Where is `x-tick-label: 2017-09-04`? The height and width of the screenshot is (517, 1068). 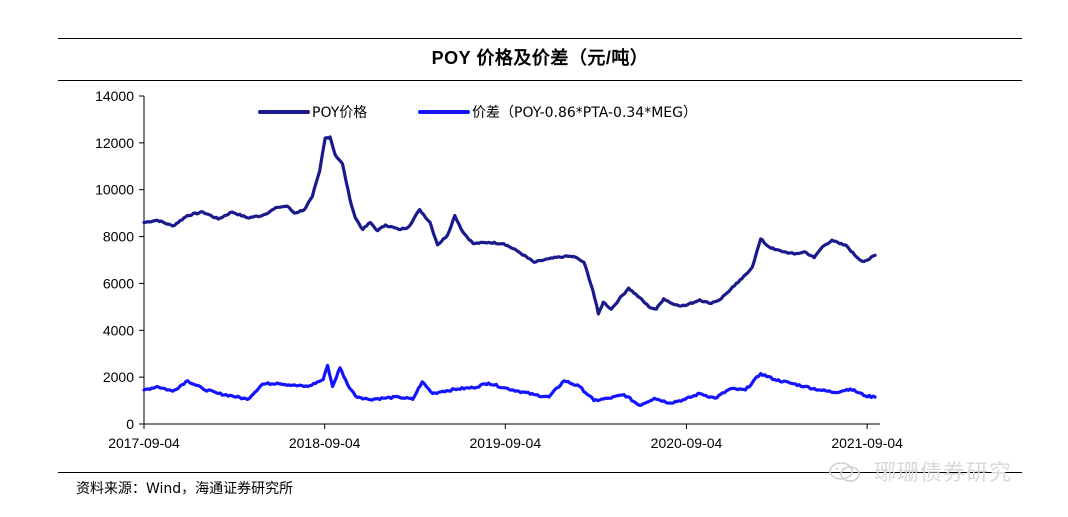
x-tick-label: 2017-09-04 is located at coordinates (144, 443).